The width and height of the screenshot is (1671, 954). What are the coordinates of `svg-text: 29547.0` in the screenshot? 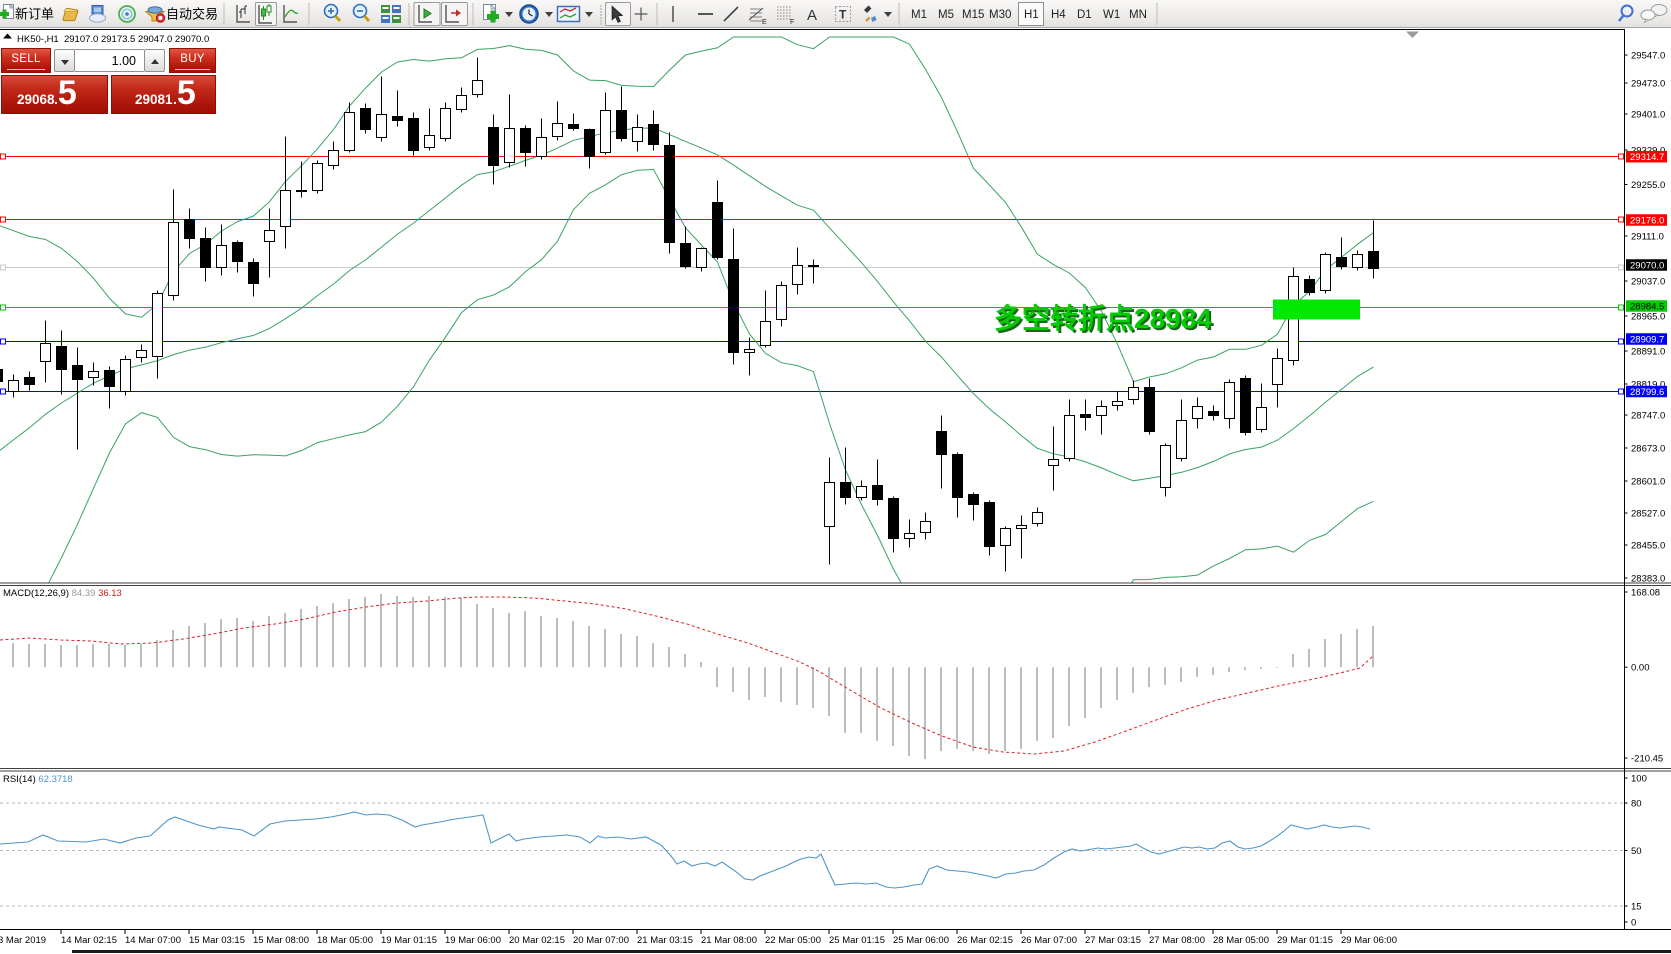 It's located at (1648, 56).